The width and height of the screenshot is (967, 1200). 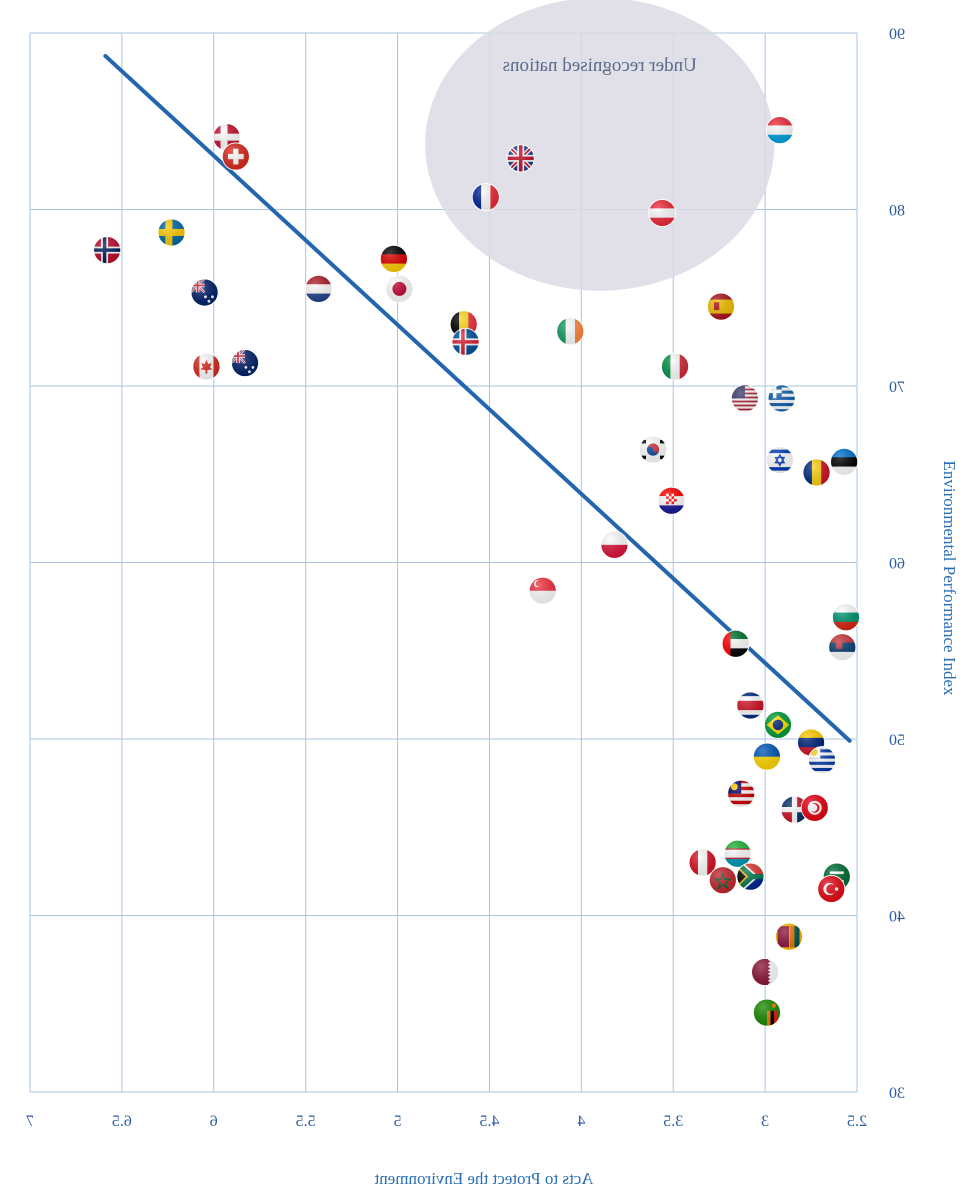 I want to click on flag-point-croatia, so click(x=671, y=500).